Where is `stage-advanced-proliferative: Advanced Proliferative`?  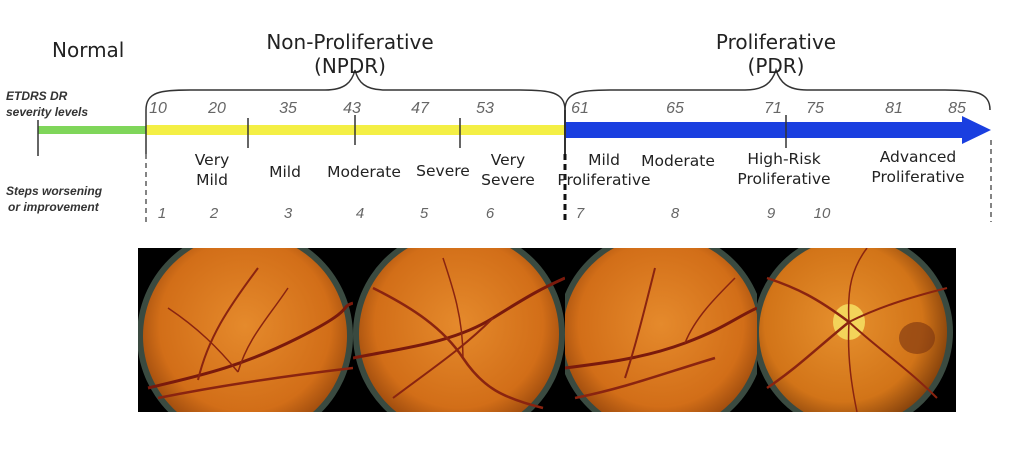 stage-advanced-proliferative: Advanced Proliferative is located at coordinates (917, 167).